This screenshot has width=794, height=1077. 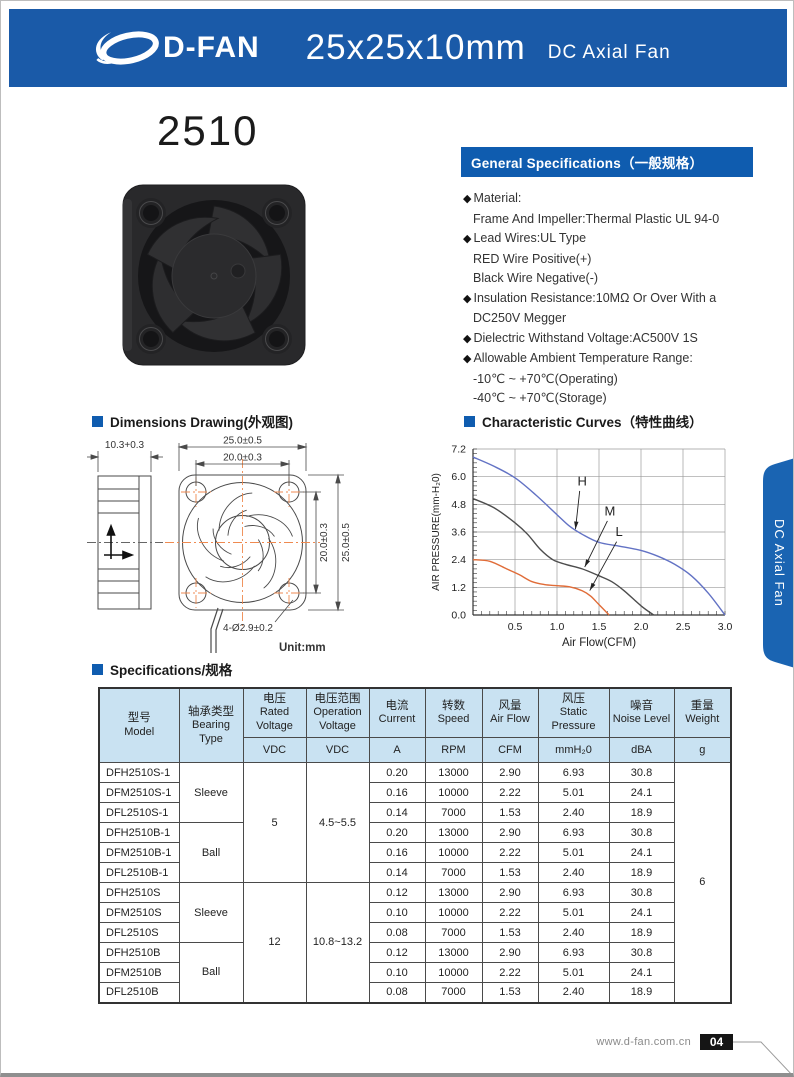 I want to click on svg-text: M, so click(x=609, y=510).